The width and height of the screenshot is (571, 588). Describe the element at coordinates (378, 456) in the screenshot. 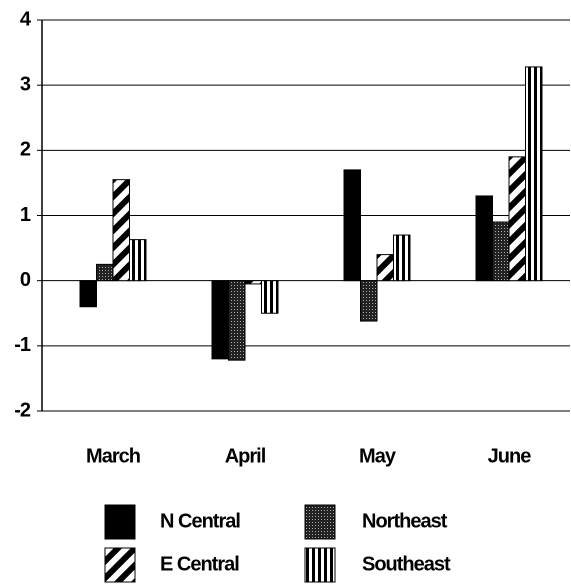

I see `x-tick-label: May` at that location.